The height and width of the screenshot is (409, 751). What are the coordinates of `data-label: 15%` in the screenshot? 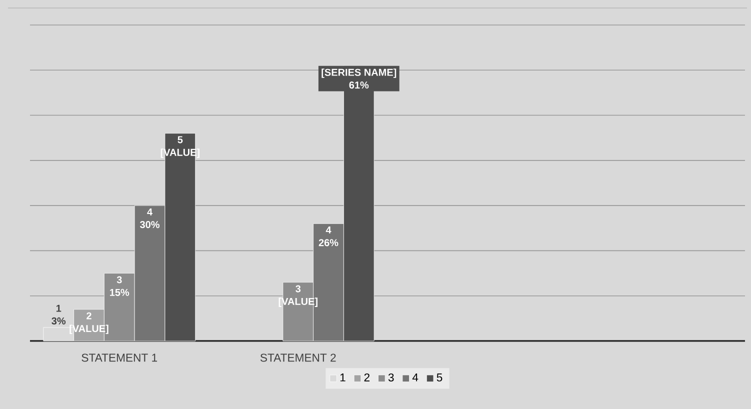 It's located at (120, 292).